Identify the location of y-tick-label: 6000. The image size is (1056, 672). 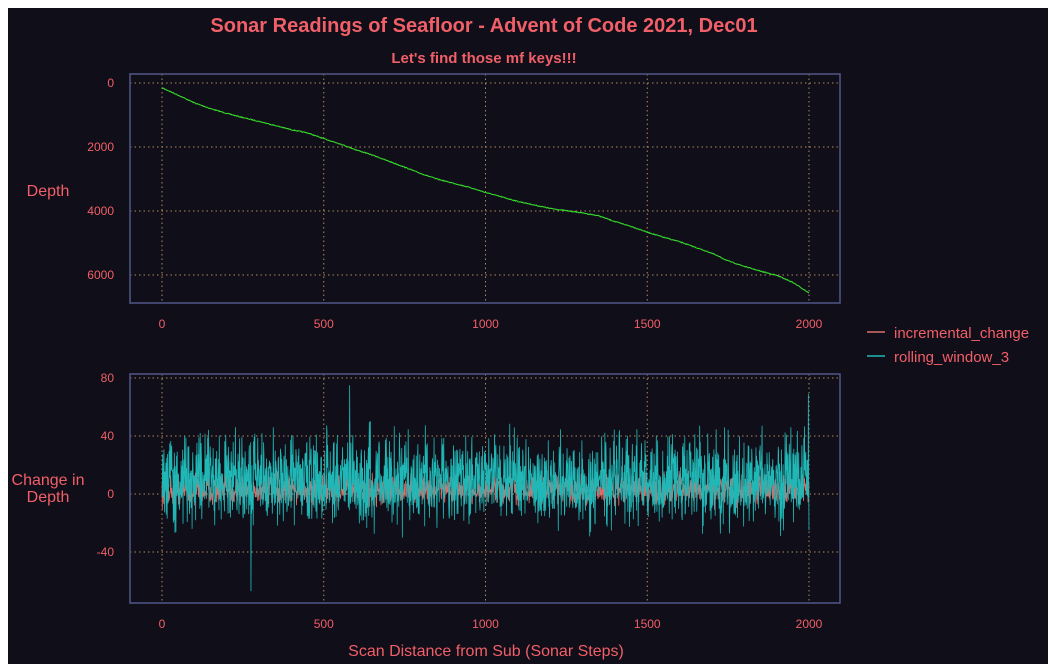
(100, 275).